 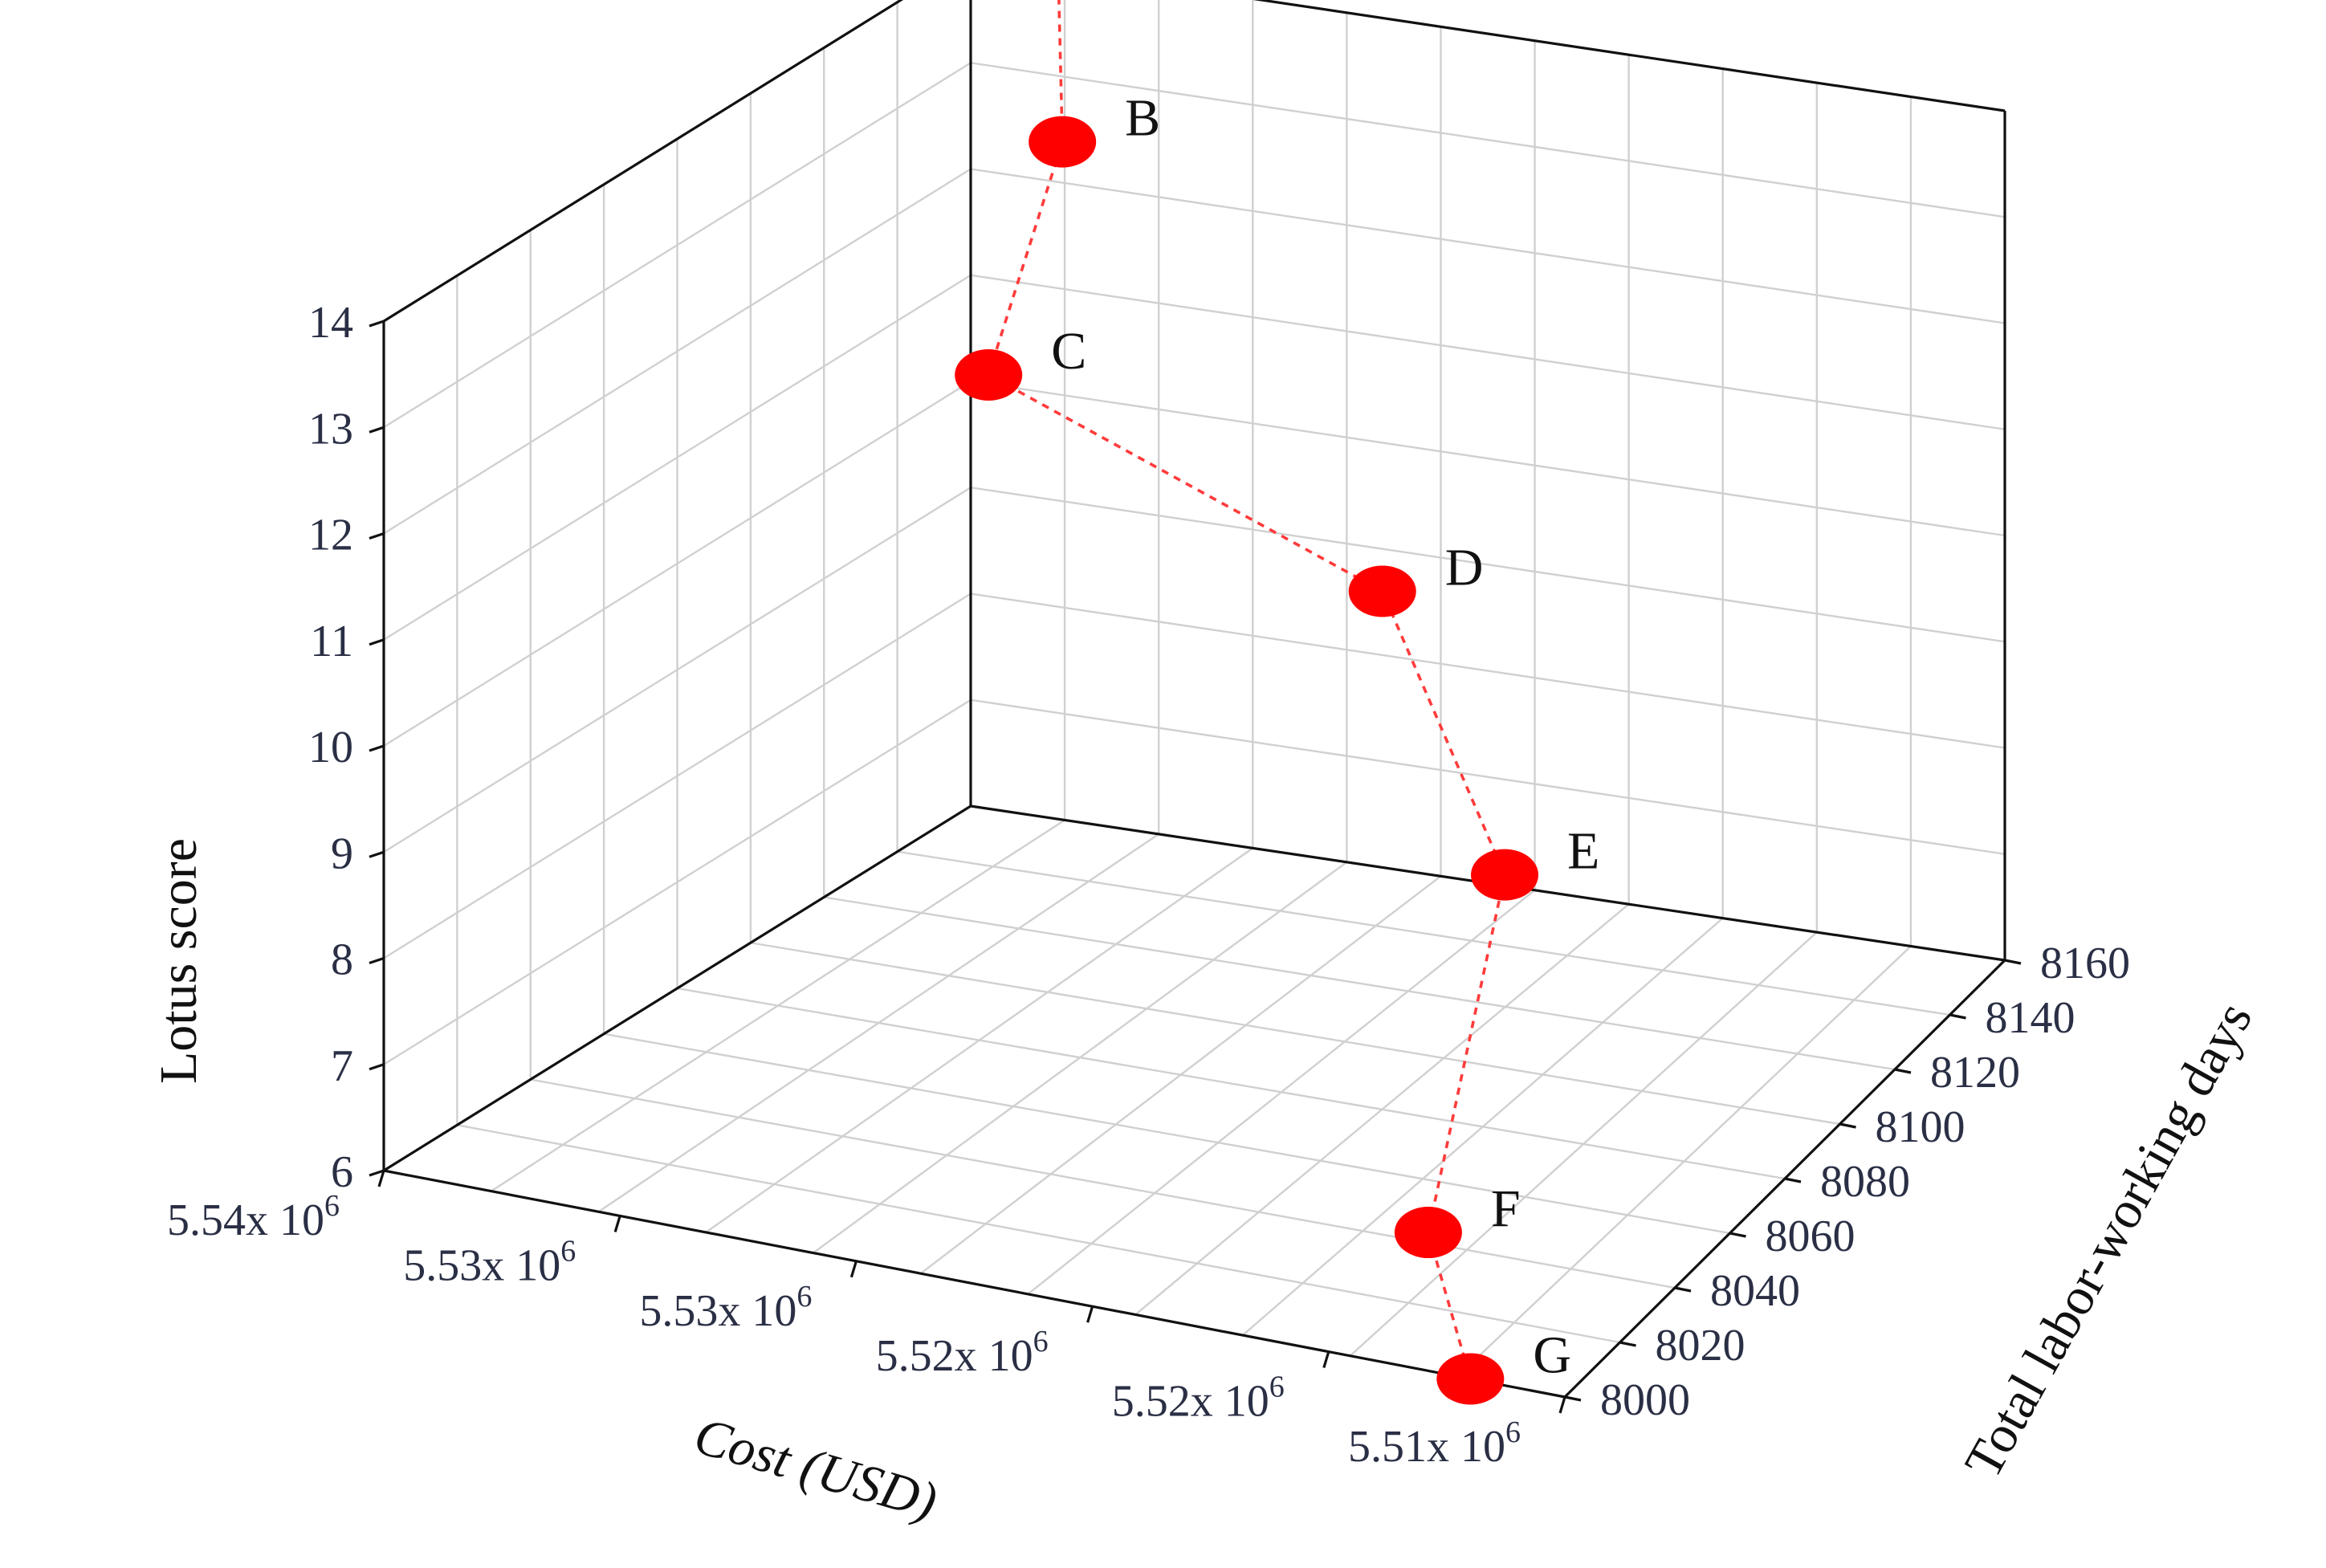 I want to click on days-tick-label: 8140, so click(x=2030, y=1018).